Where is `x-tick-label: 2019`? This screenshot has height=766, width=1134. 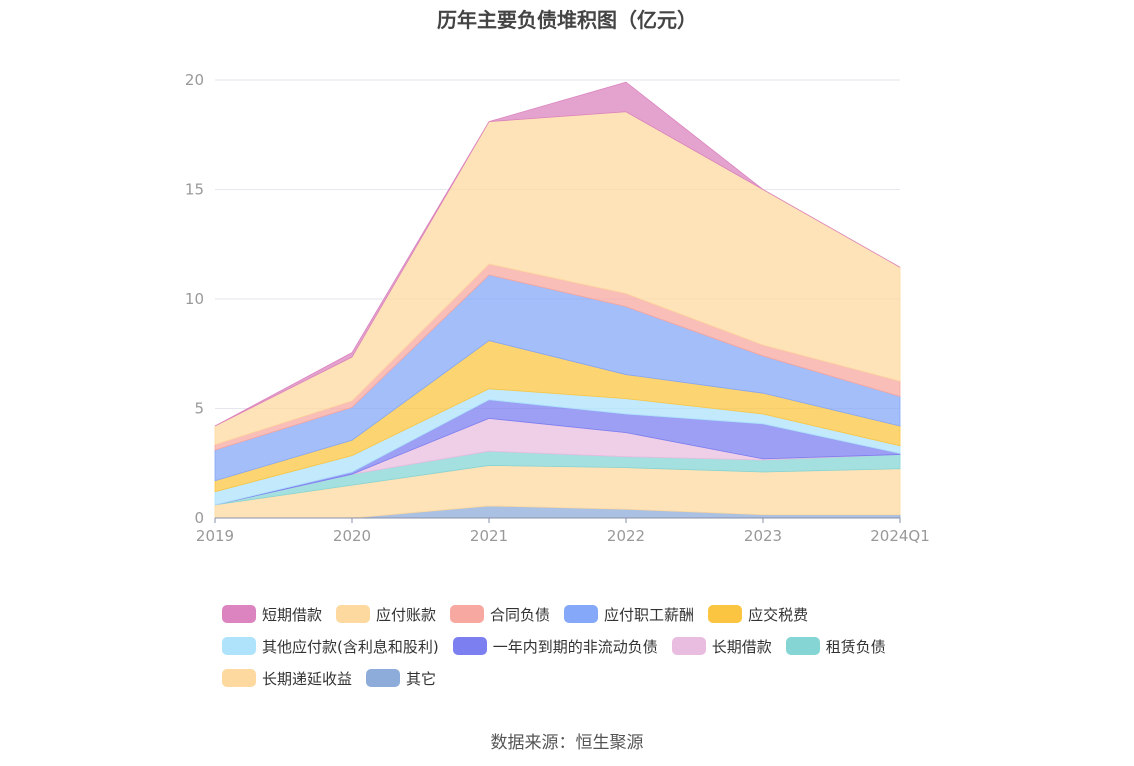
x-tick-label: 2019 is located at coordinates (215, 536).